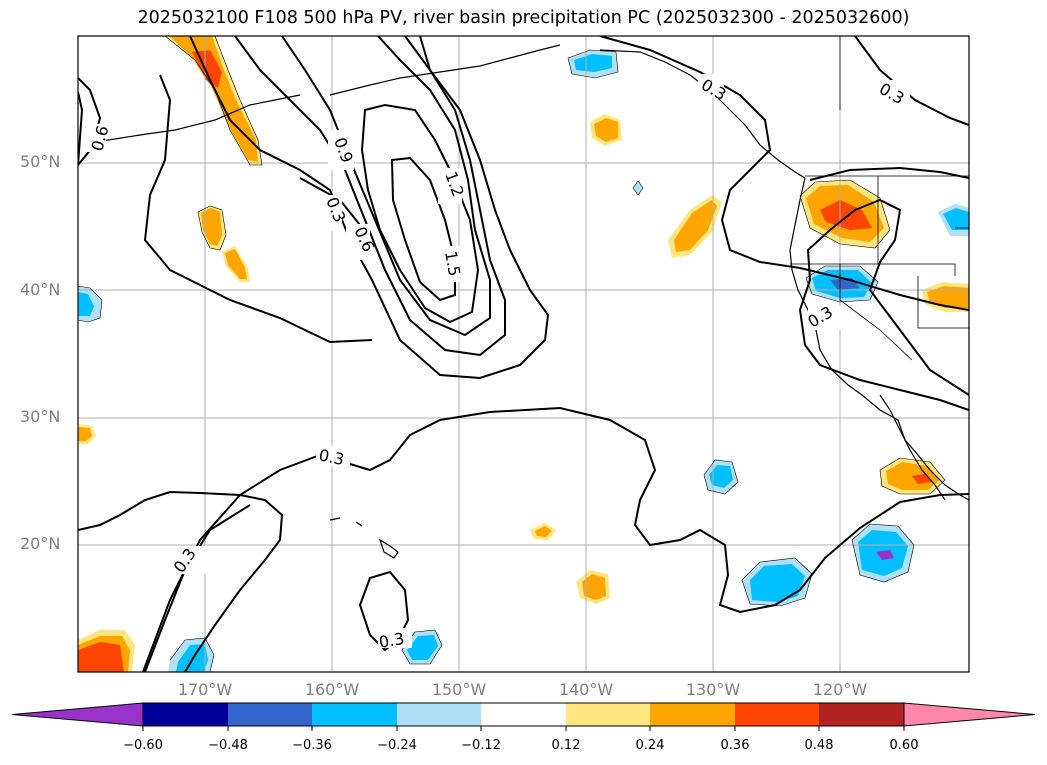 The image size is (1047, 765). I want to click on colorbar-tick-label: −0.36, so click(312, 745).